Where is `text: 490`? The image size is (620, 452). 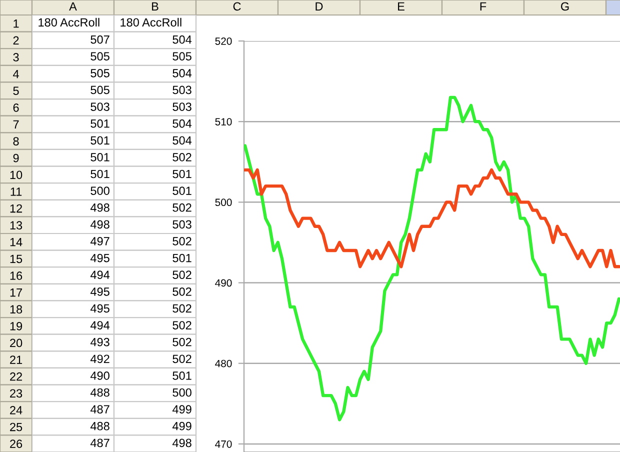 text: 490 is located at coordinates (100, 376).